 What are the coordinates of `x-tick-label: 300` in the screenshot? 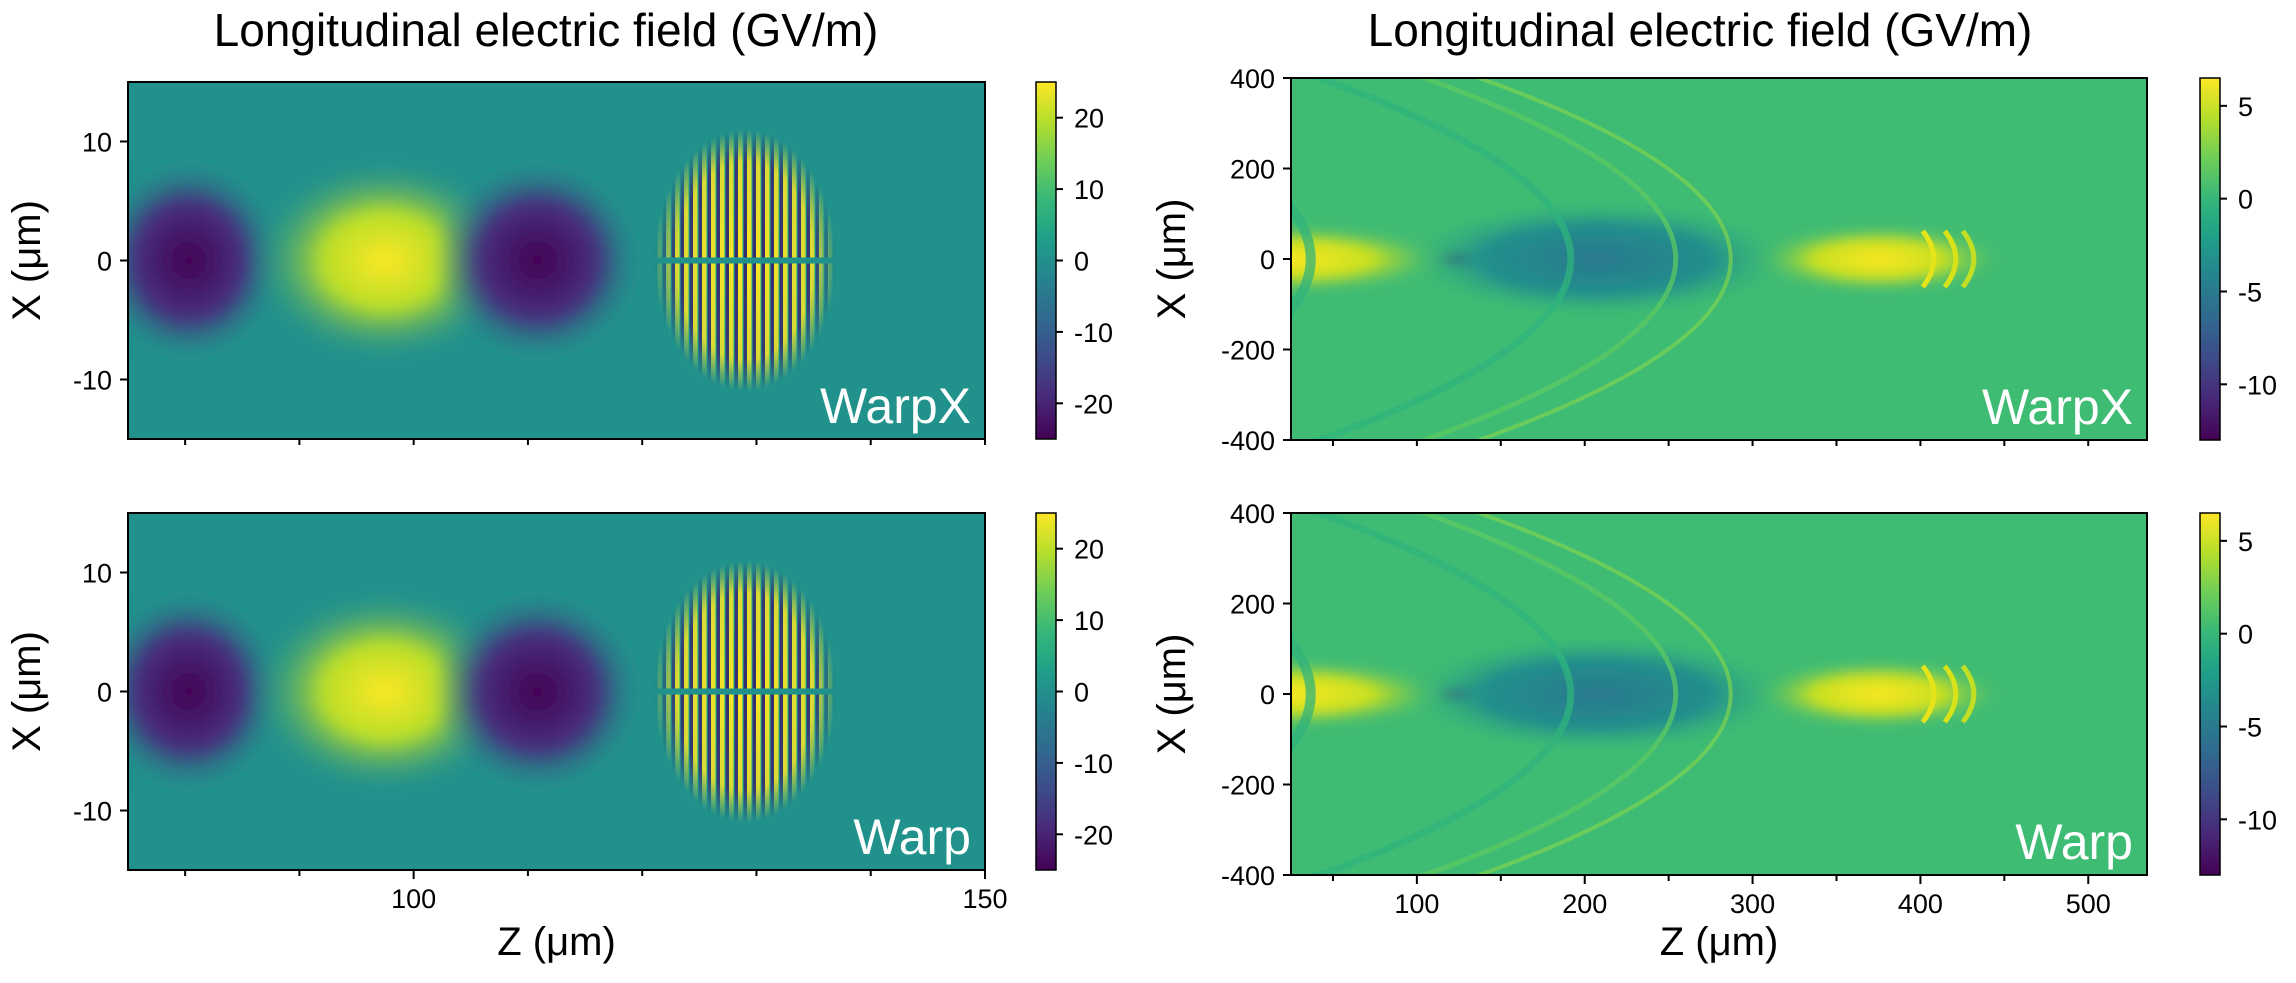 It's located at (1752, 904).